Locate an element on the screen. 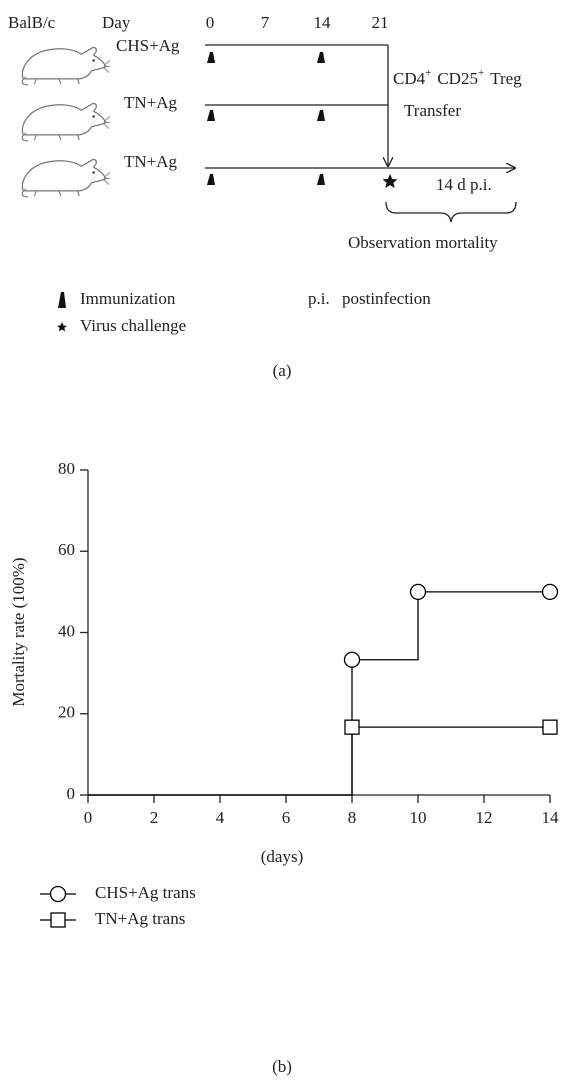  virus-star is located at coordinates (390, 181).